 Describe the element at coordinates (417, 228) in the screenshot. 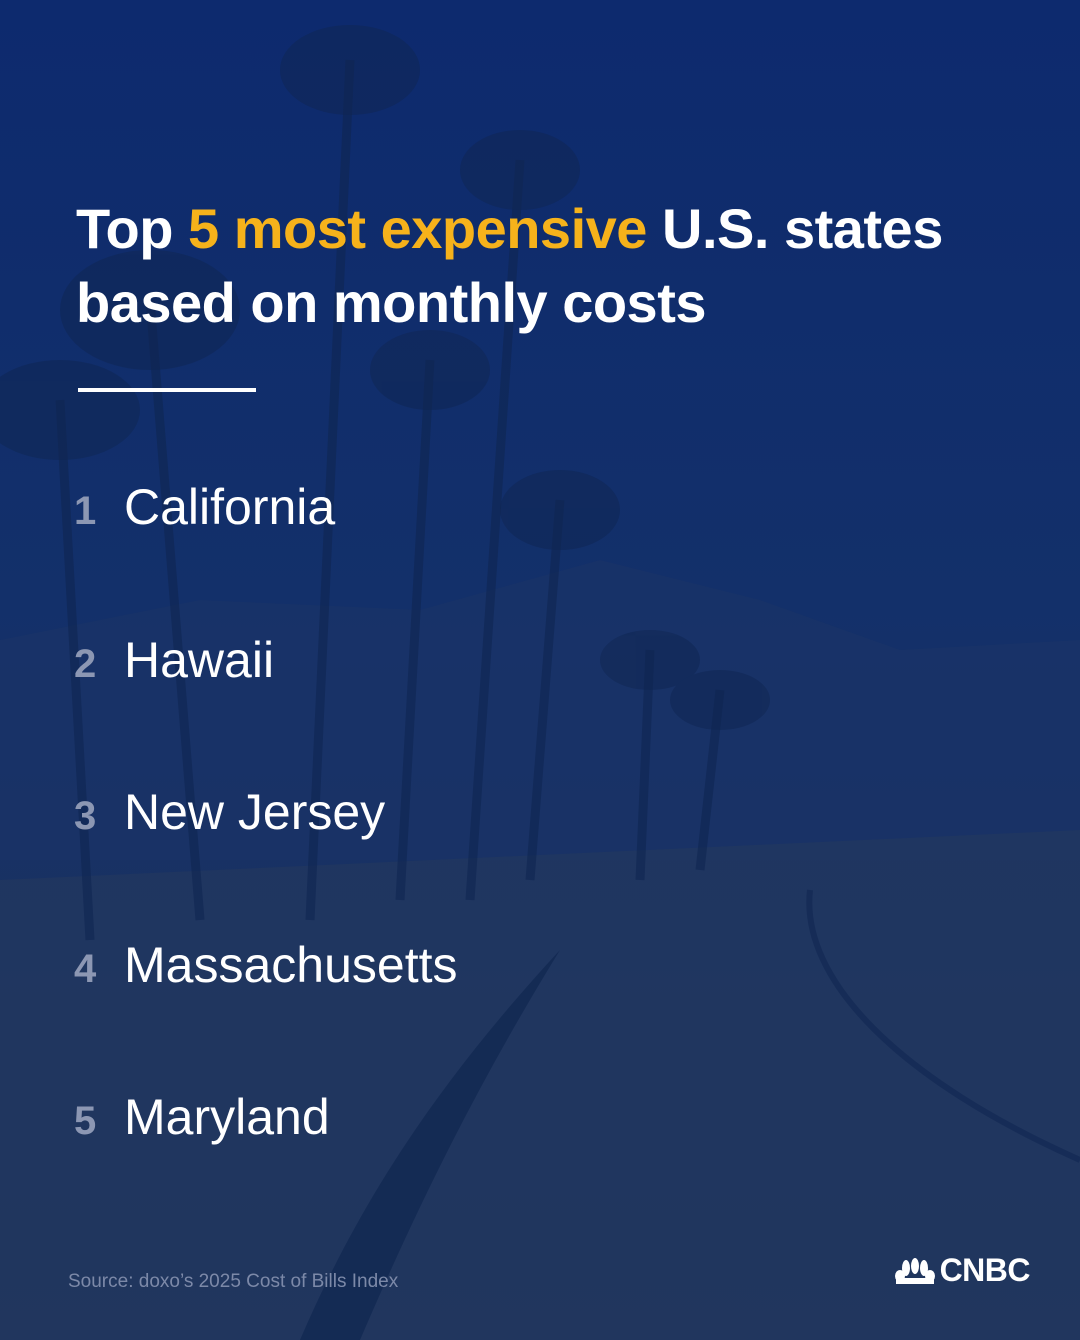

I see `headline-highlight: 5 most expensive` at that location.